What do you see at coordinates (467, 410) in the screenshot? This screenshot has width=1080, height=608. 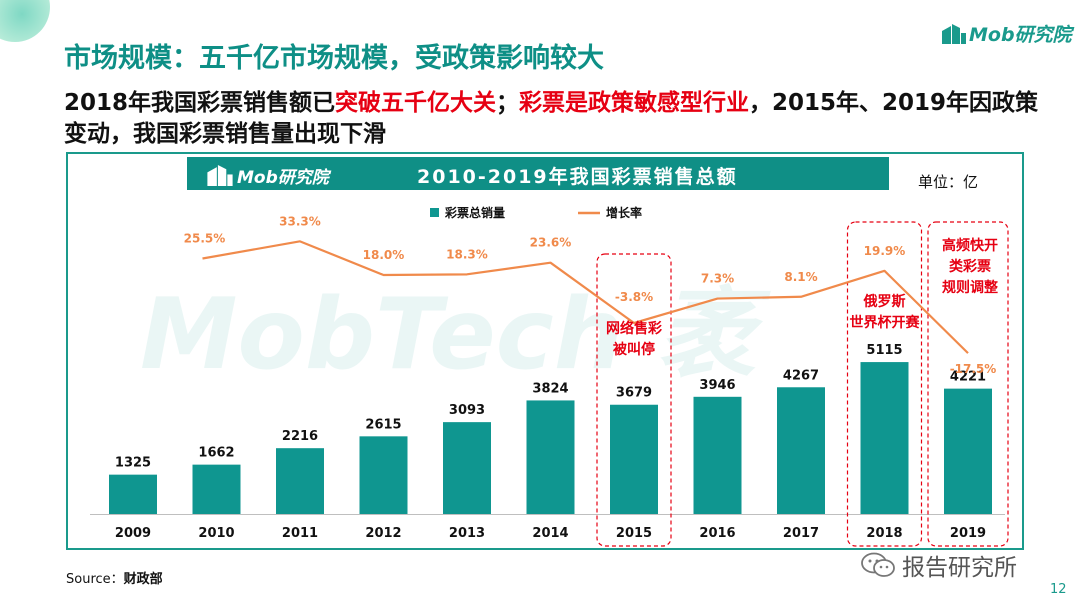 I see `bar-value-label: 3093` at bounding box center [467, 410].